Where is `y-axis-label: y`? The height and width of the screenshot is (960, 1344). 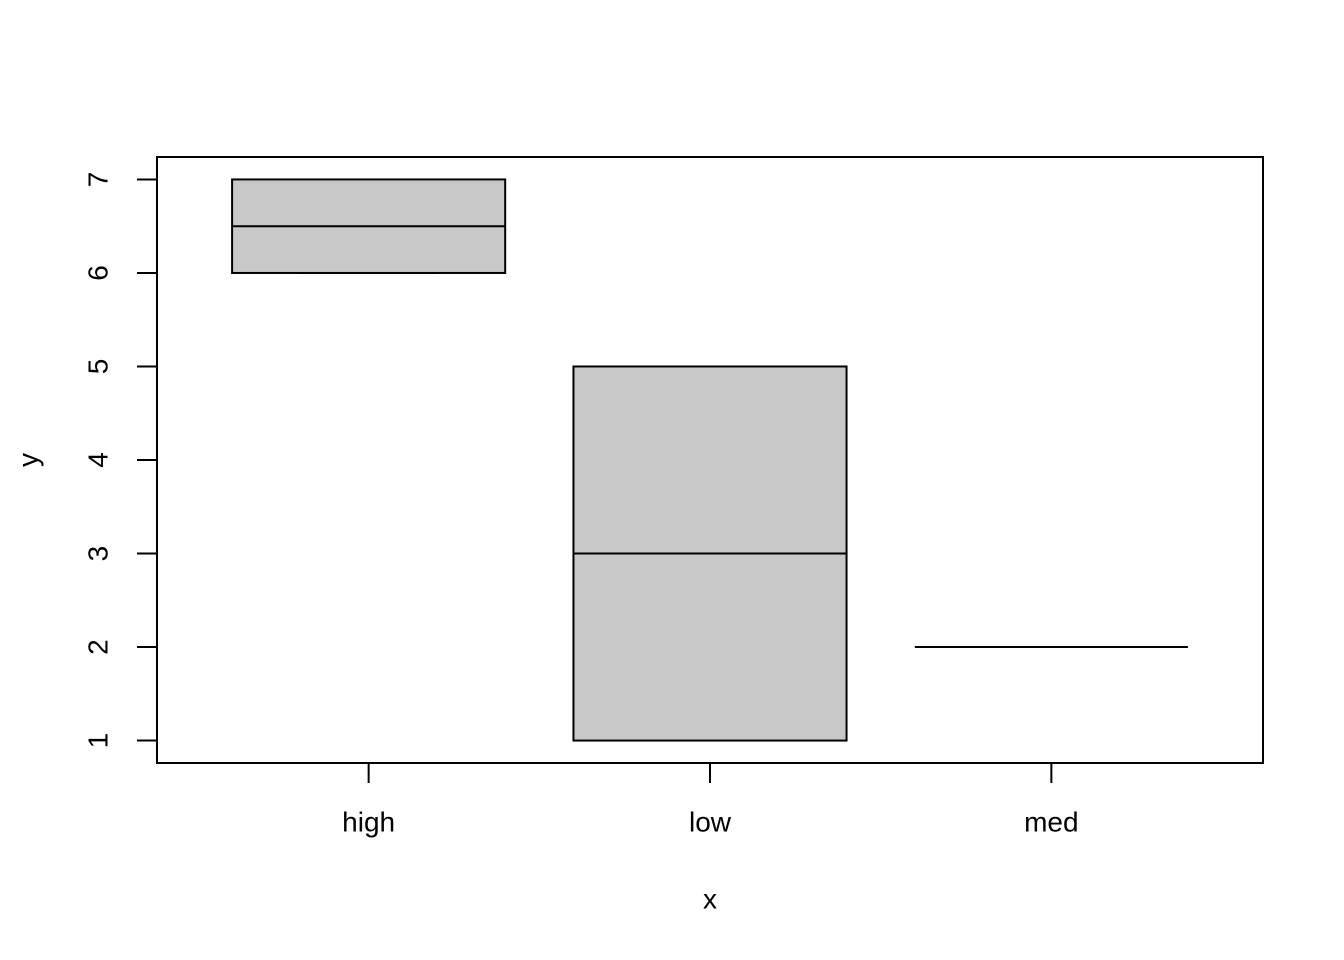
y-axis-label: y is located at coordinates (27, 460).